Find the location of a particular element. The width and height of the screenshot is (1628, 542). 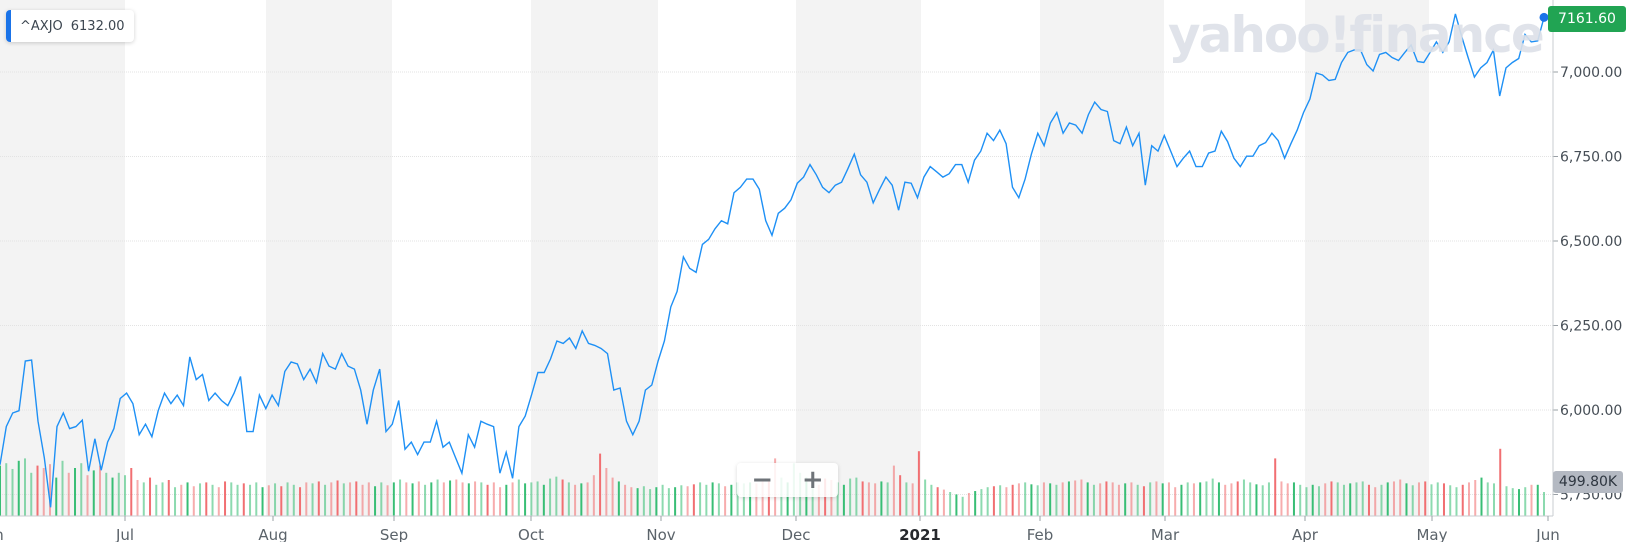

y-tick-label: 7,000.00 is located at coordinates (1591, 73).